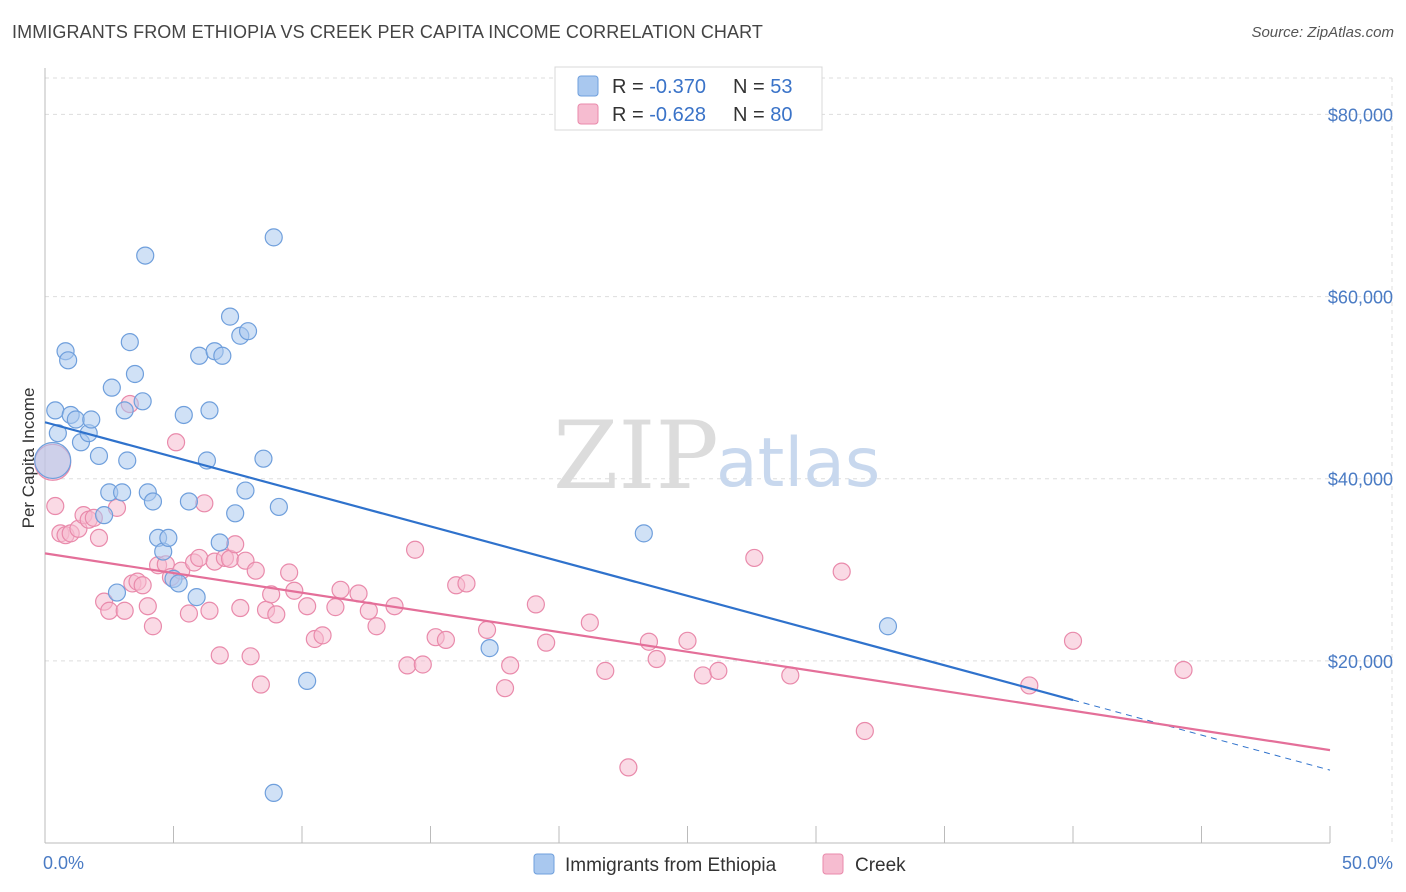  What do you see at coordinates (1322, 32) in the screenshot?
I see `source-label: Source: ZipAtlas.com` at bounding box center [1322, 32].